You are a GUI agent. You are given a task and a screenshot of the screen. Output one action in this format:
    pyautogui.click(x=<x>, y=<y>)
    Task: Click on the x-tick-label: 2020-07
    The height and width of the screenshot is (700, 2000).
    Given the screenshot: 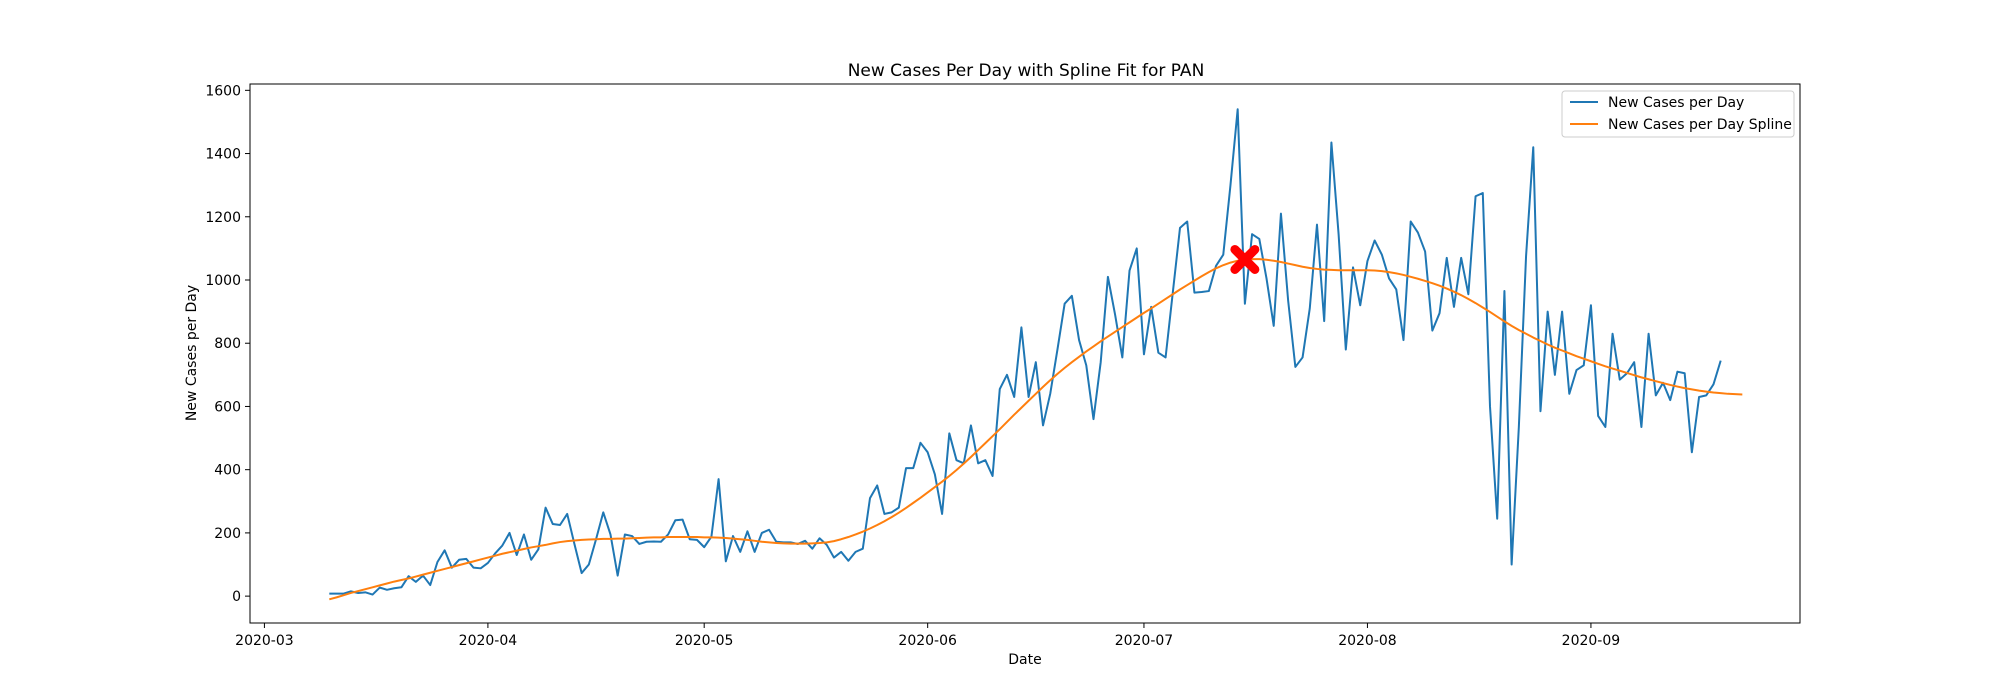 What is the action you would take?
    pyautogui.click(x=1144, y=641)
    